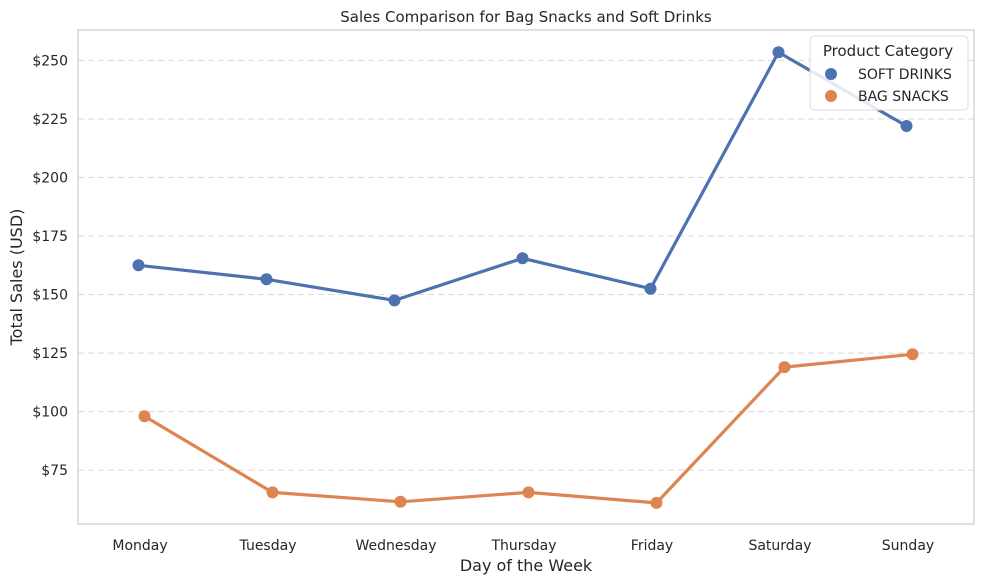  Describe the element at coordinates (908, 546) in the screenshot. I see `x-tick-label: Sunday` at that location.